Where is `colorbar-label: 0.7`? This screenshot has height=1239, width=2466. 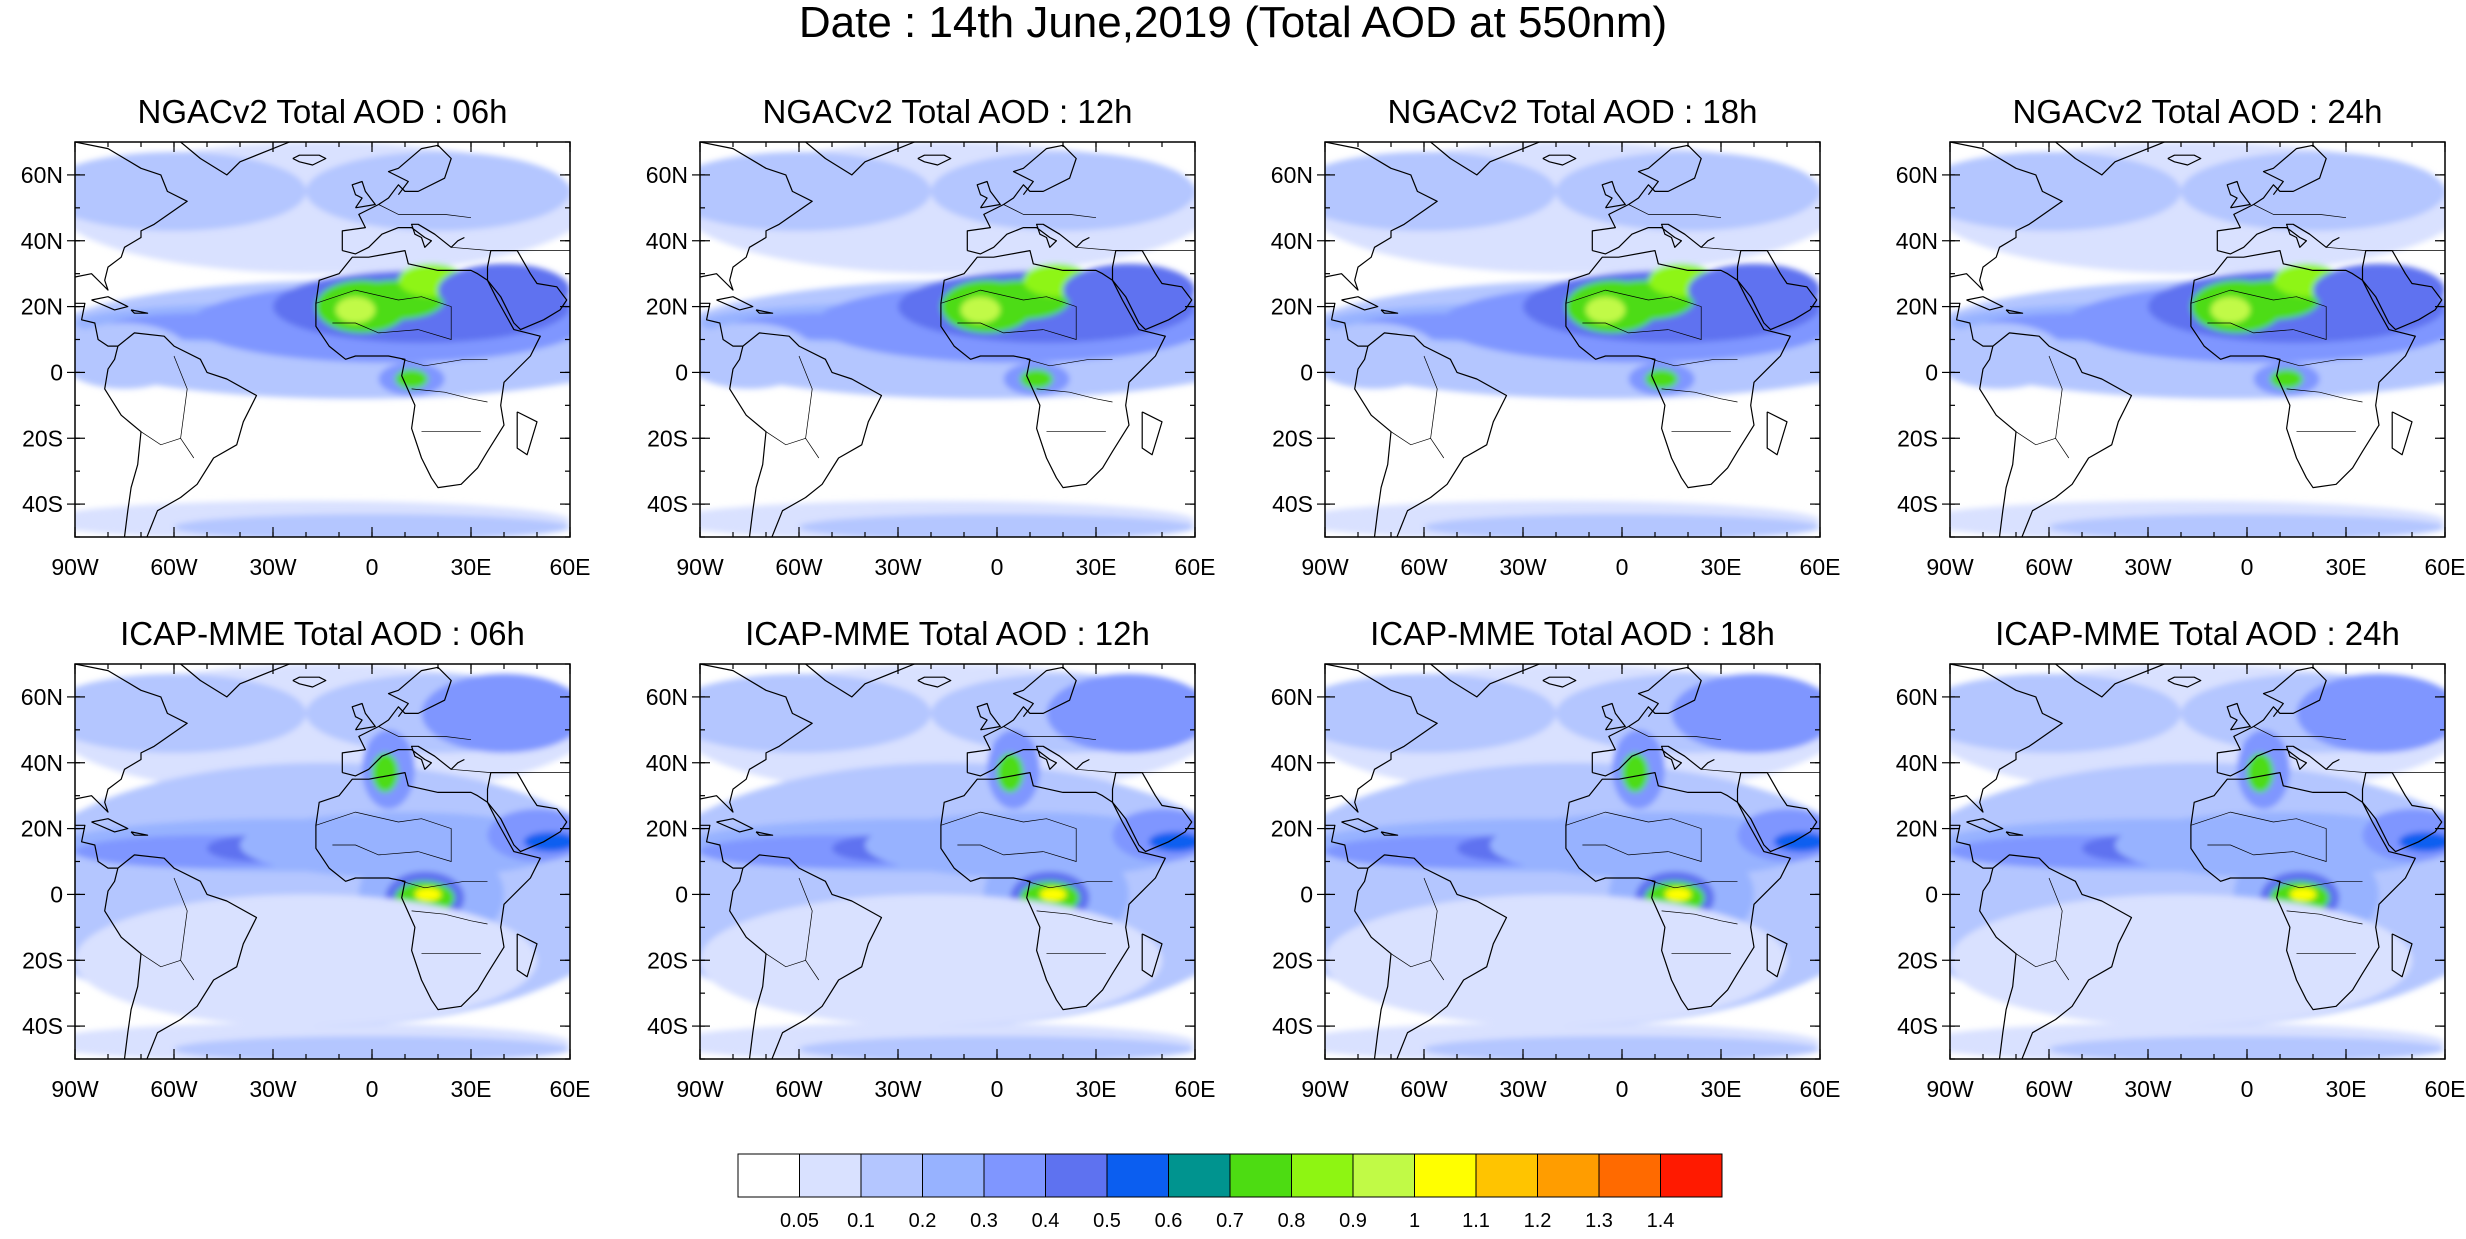
colorbar-label: 0.7 is located at coordinates (1230, 1221).